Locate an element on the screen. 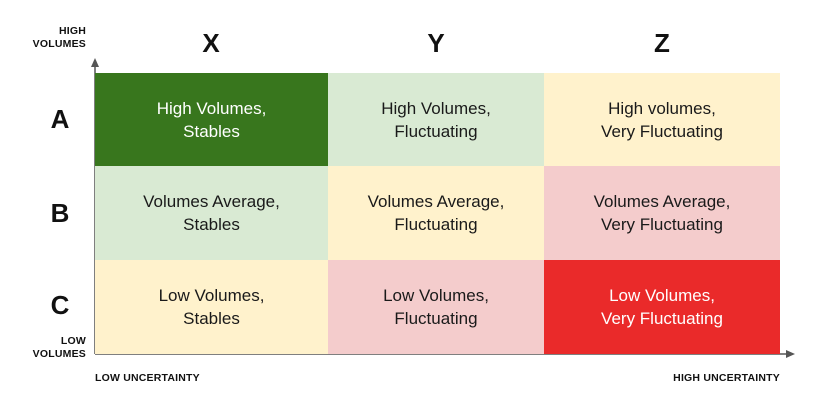  y-axis-high-label: HIGH VOLUMES is located at coordinates (59, 37).